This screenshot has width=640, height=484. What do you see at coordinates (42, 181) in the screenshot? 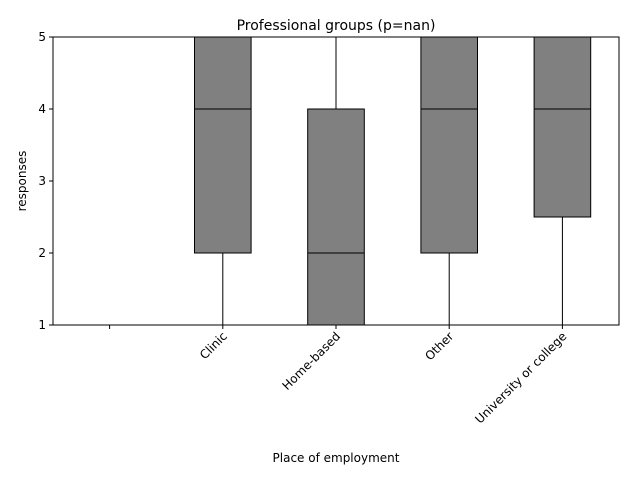
I see `y-tick-label: 3` at bounding box center [42, 181].